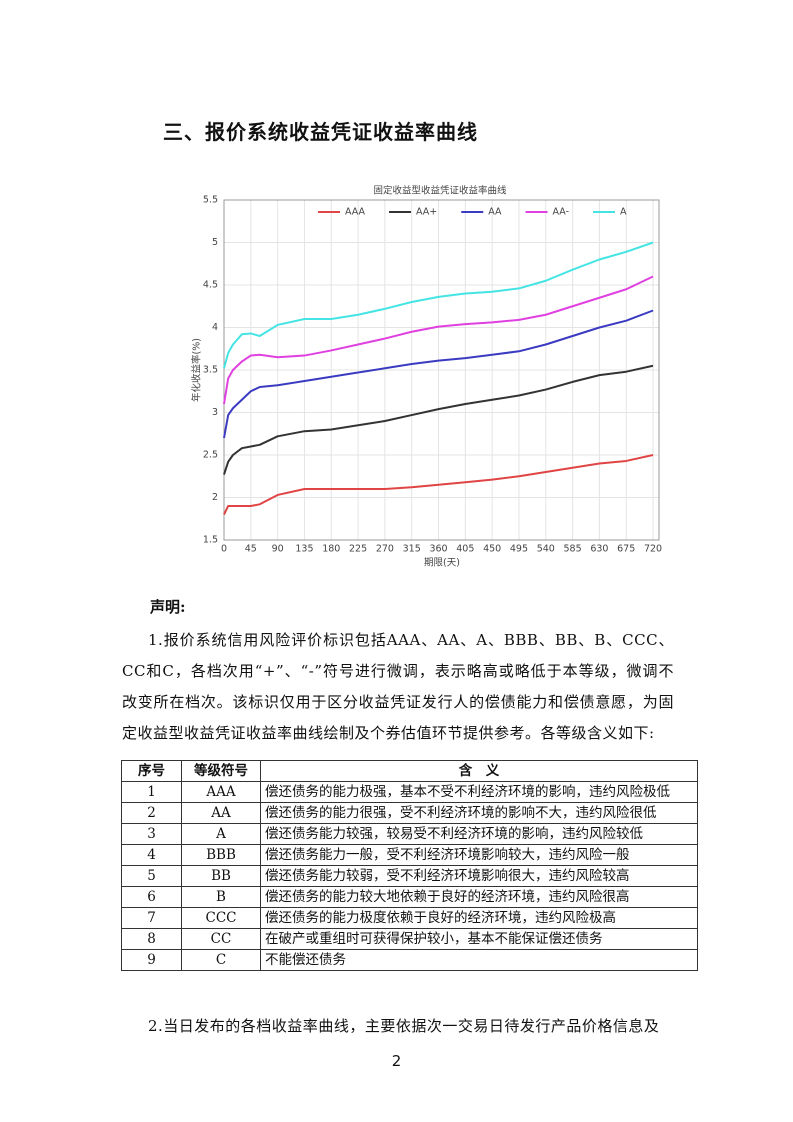 The width and height of the screenshot is (793, 1122). I want to click on table-row: 8 CC 在破产或重组时可获得保护较小，基本不能保证偿还债务, so click(409, 939).